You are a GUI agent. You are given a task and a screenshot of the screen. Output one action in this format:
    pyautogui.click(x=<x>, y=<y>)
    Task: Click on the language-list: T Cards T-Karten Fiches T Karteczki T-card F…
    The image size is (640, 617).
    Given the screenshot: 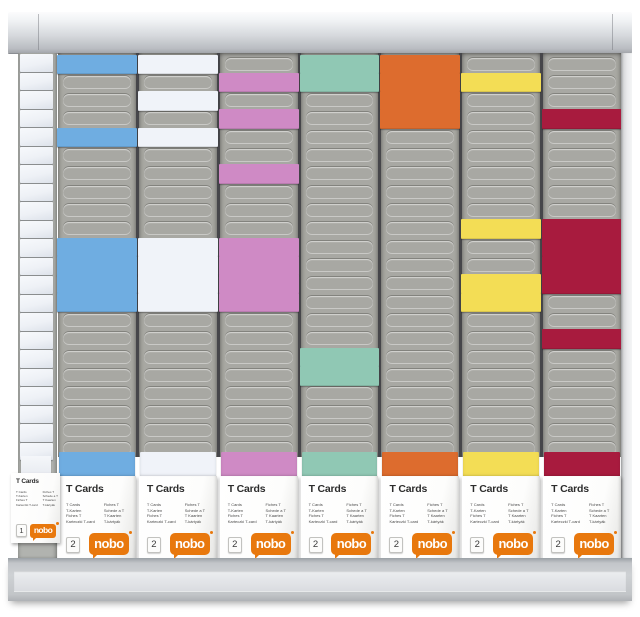 What is the action you would take?
    pyautogui.click(x=499, y=513)
    